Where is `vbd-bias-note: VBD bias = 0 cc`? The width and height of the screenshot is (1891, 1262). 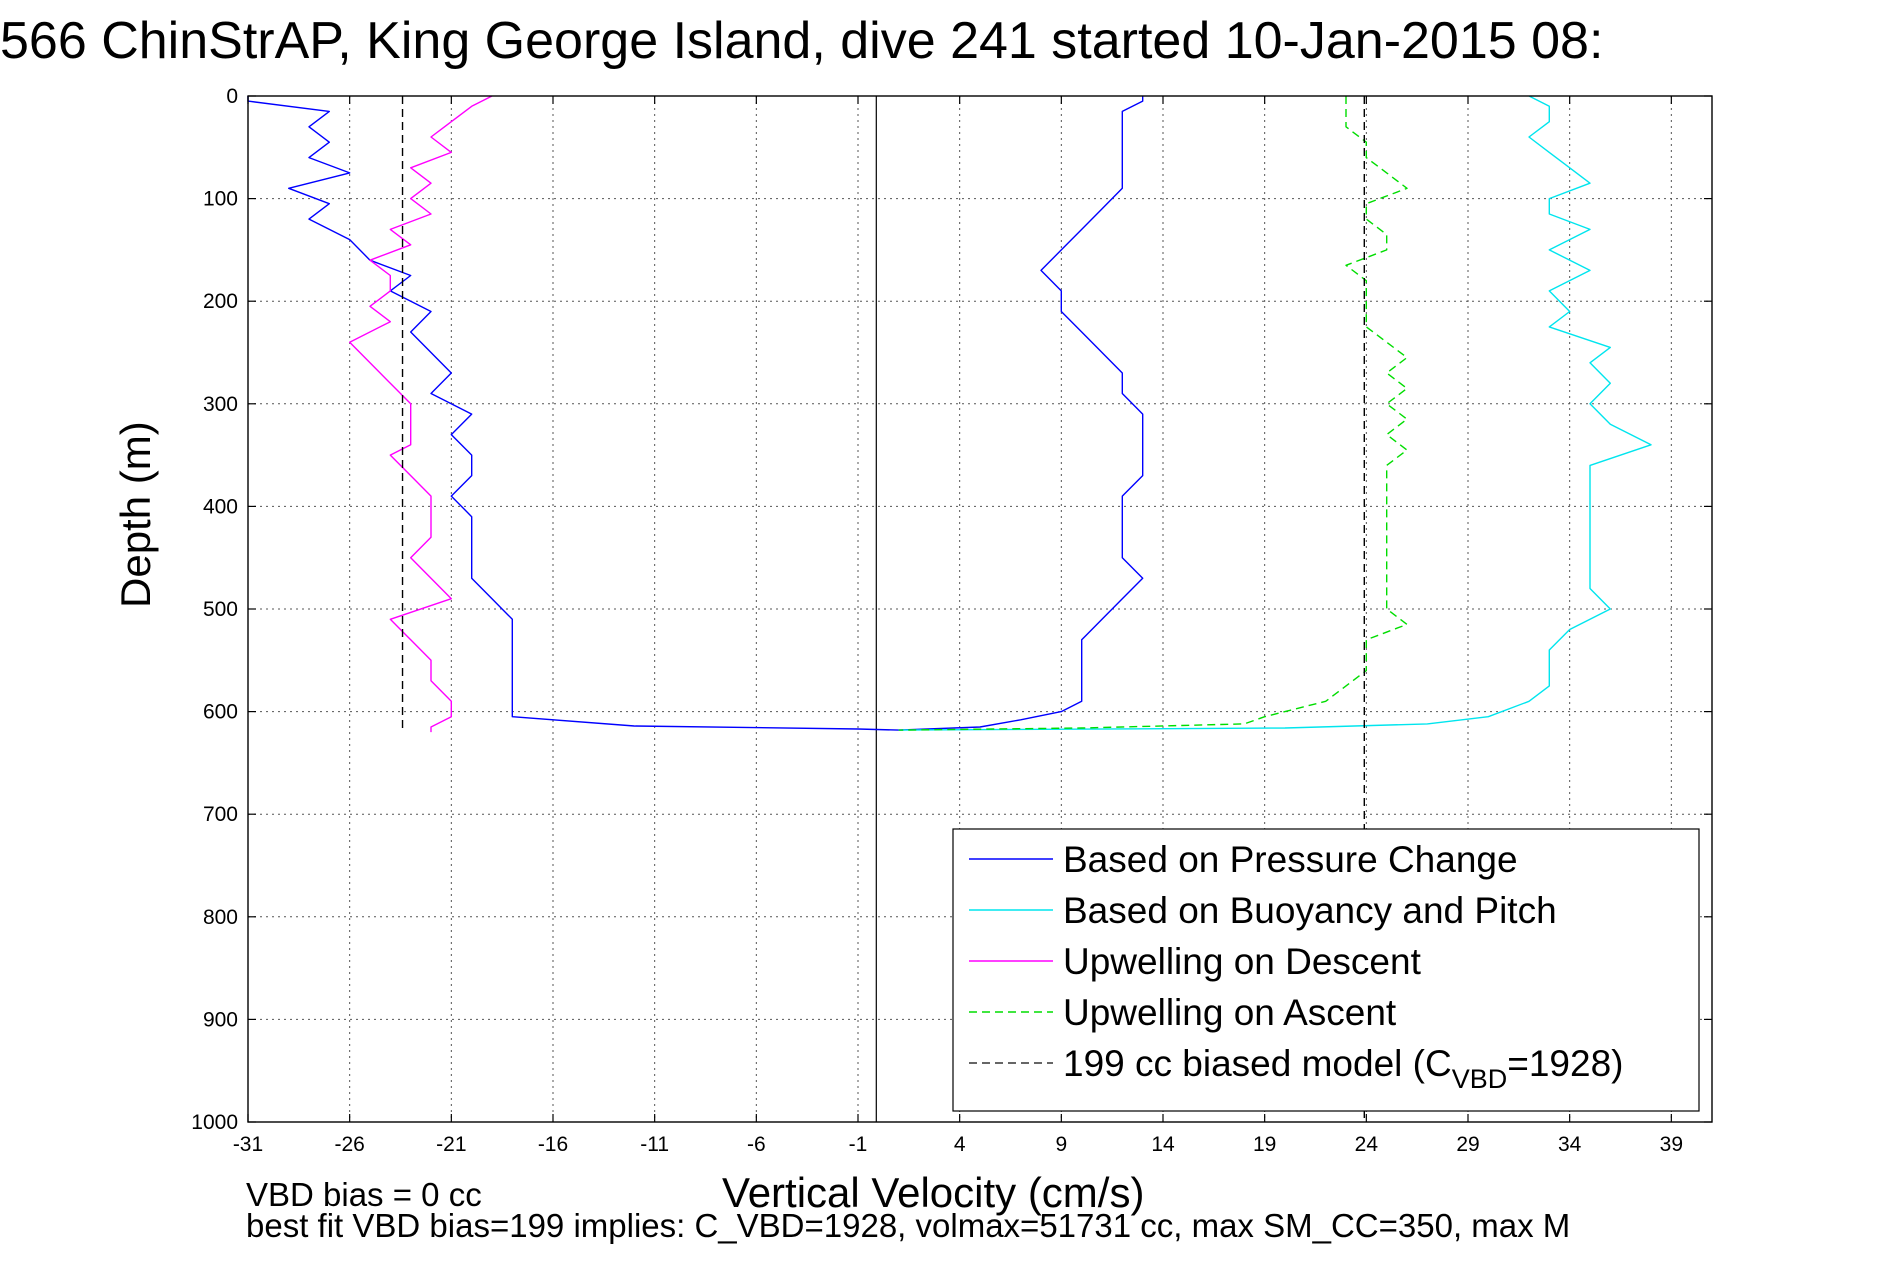
vbd-bias-note: VBD bias = 0 cc is located at coordinates (364, 1194).